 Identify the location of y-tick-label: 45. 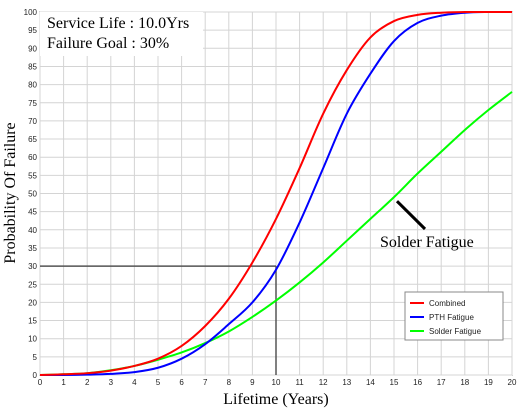
(32, 212).